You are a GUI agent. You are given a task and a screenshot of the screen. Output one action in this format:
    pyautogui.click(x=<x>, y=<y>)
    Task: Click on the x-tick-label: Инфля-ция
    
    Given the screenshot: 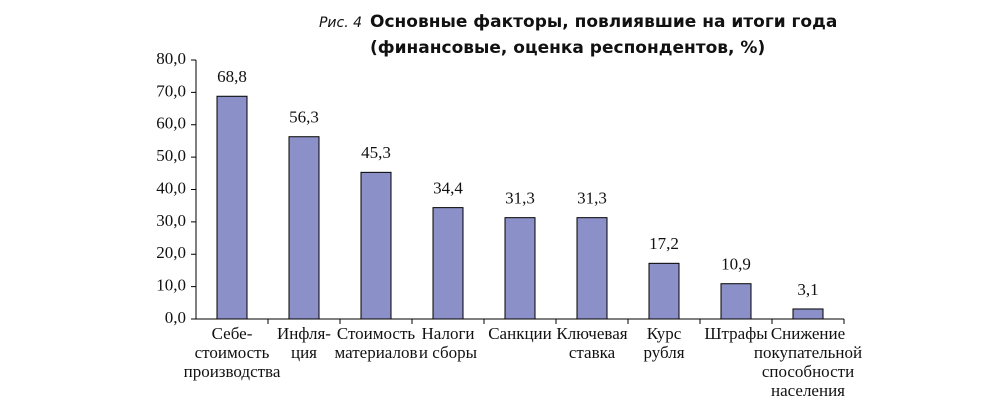 What is the action you would take?
    pyautogui.click(x=304, y=343)
    